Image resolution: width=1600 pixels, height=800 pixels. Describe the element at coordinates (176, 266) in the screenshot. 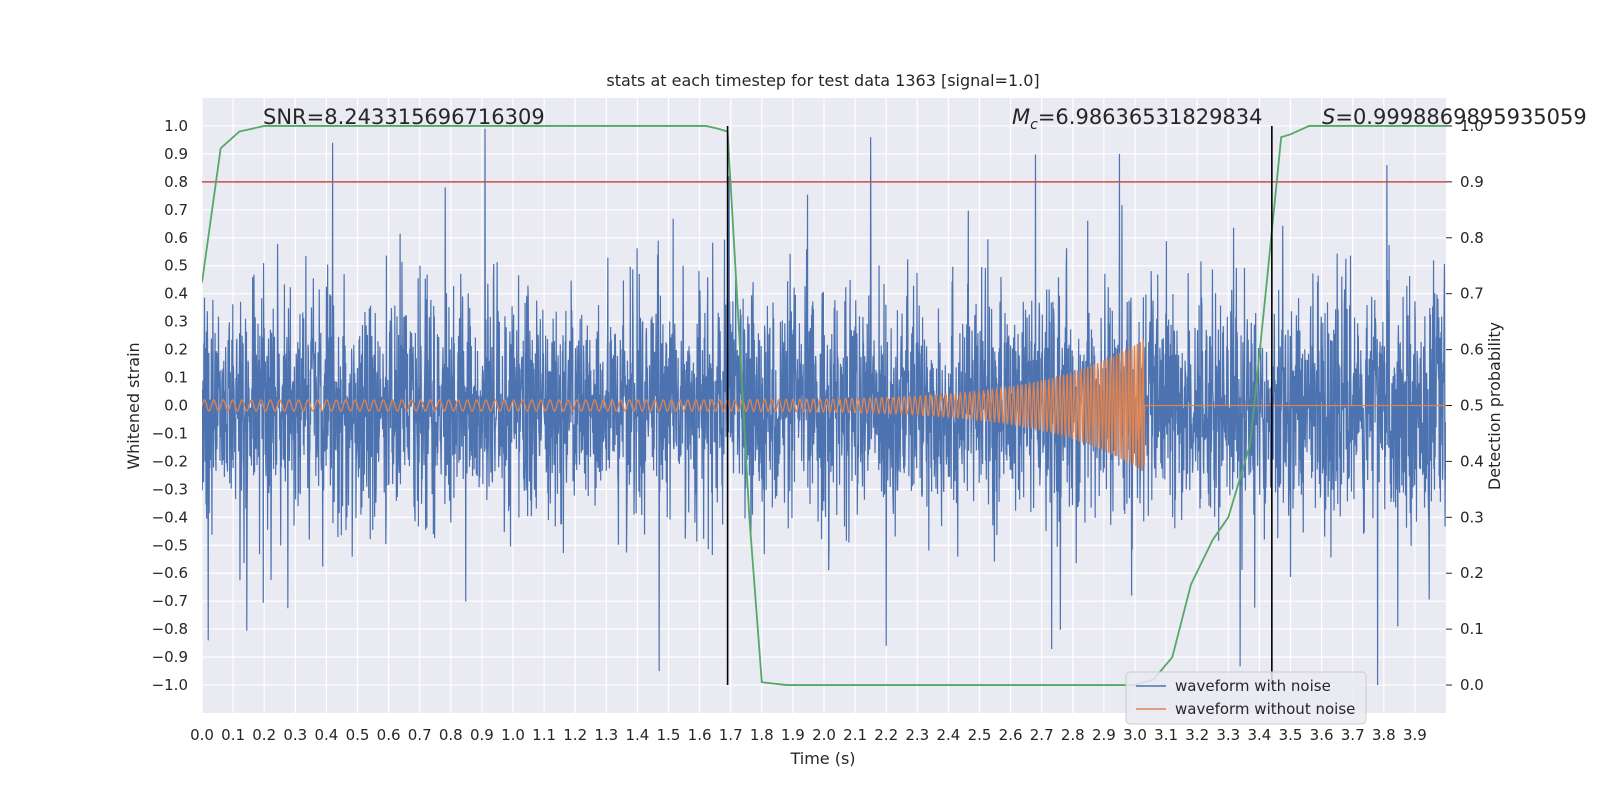

I see `y-tick-label: 0.5` at that location.